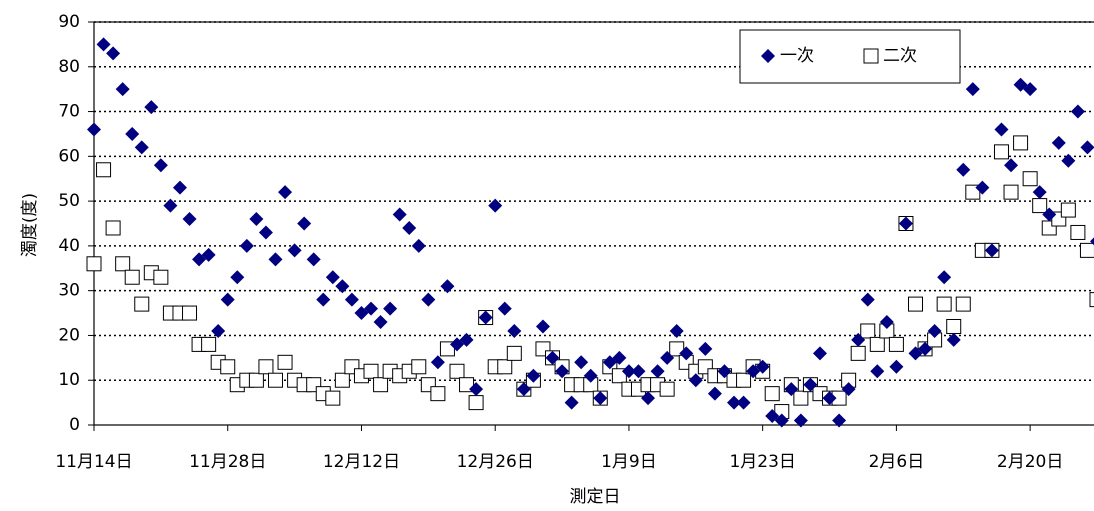 The width and height of the screenshot is (1094, 511). I want to click on y-tick-label: 50, so click(69, 201).